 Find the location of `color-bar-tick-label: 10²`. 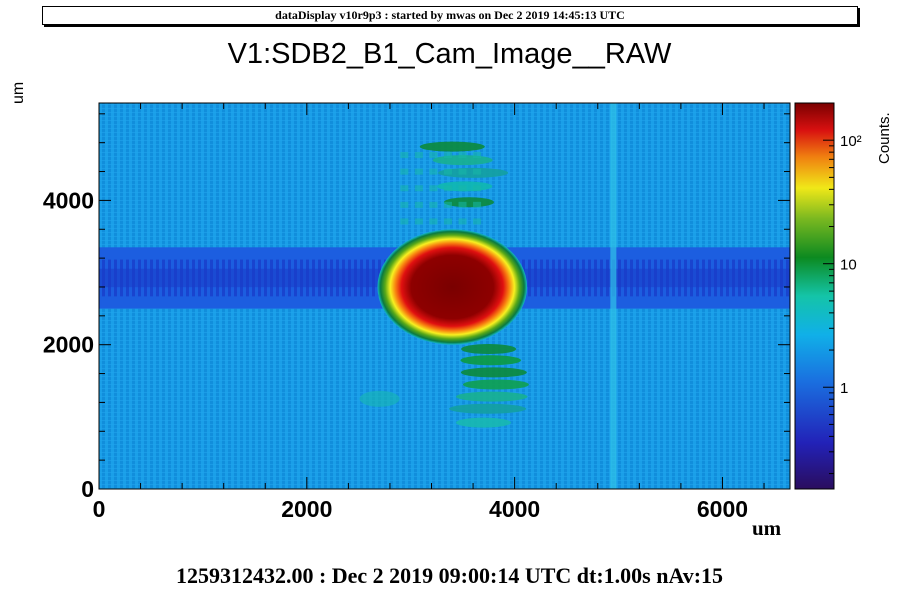

color-bar-tick-label: 10² is located at coordinates (851, 141).